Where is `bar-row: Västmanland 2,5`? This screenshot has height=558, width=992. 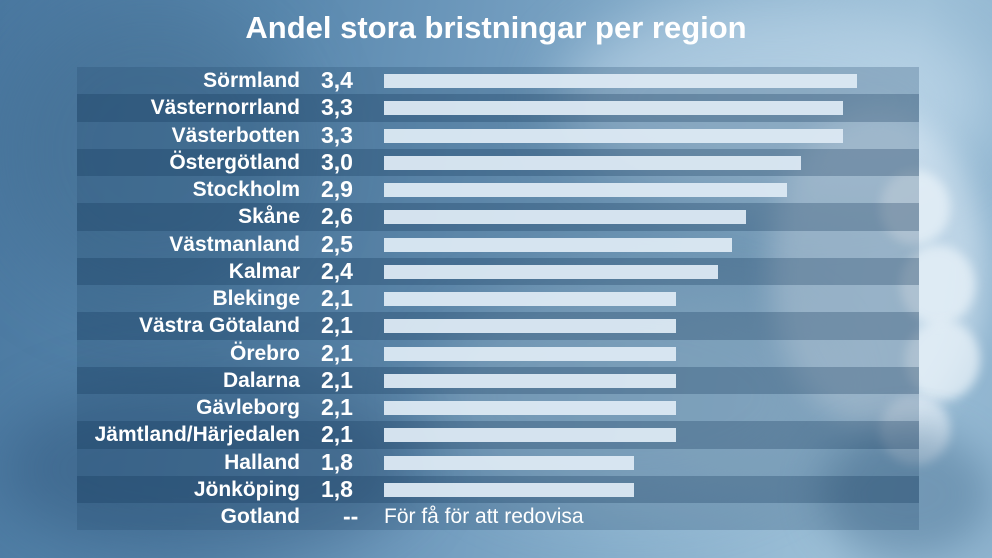
bar-row: Västmanland 2,5 is located at coordinates (498, 244).